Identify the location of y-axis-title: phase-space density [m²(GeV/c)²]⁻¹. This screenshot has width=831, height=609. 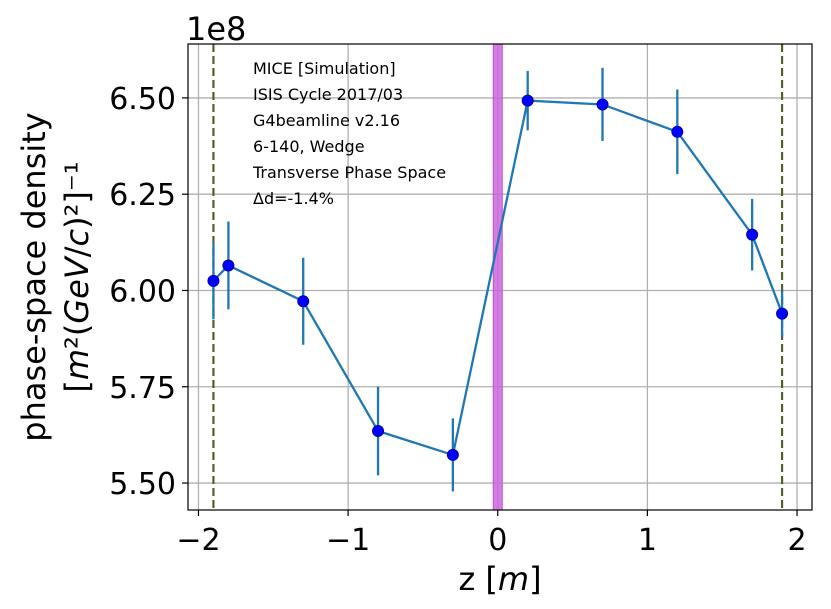
(55, 276).